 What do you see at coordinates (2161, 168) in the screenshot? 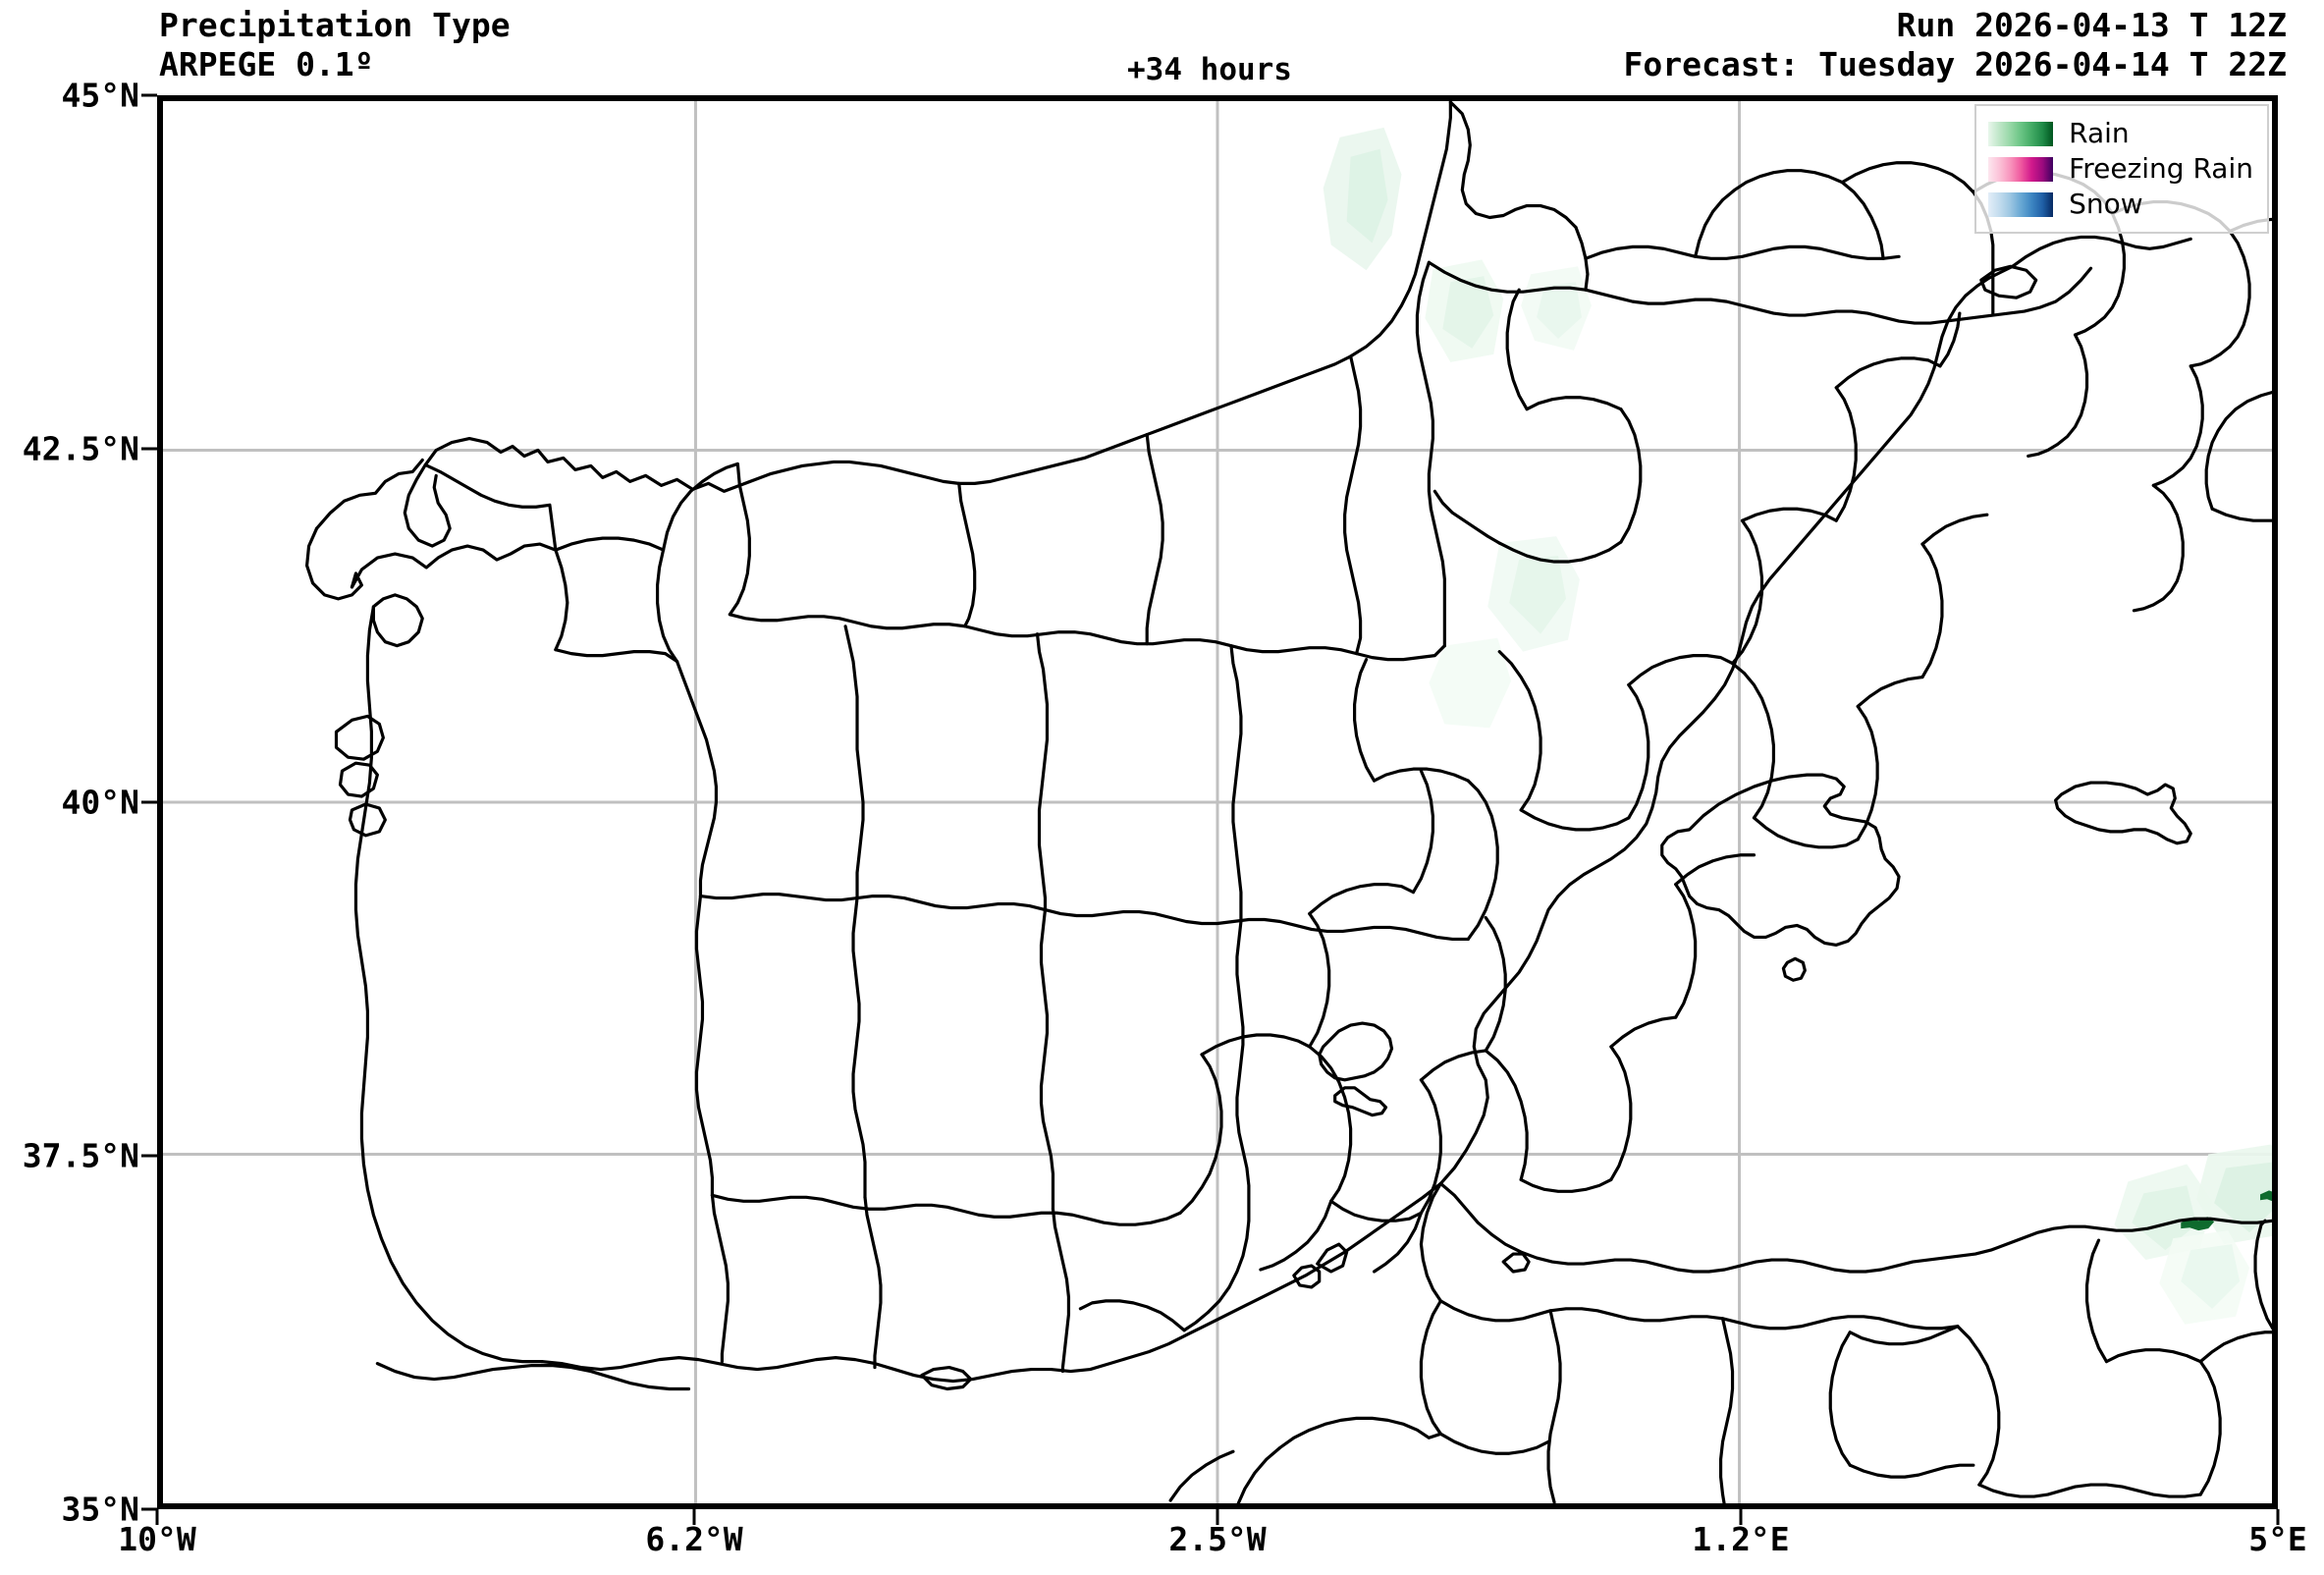
I see `legend-label-freezing-rain: Freezing Rain` at bounding box center [2161, 168].